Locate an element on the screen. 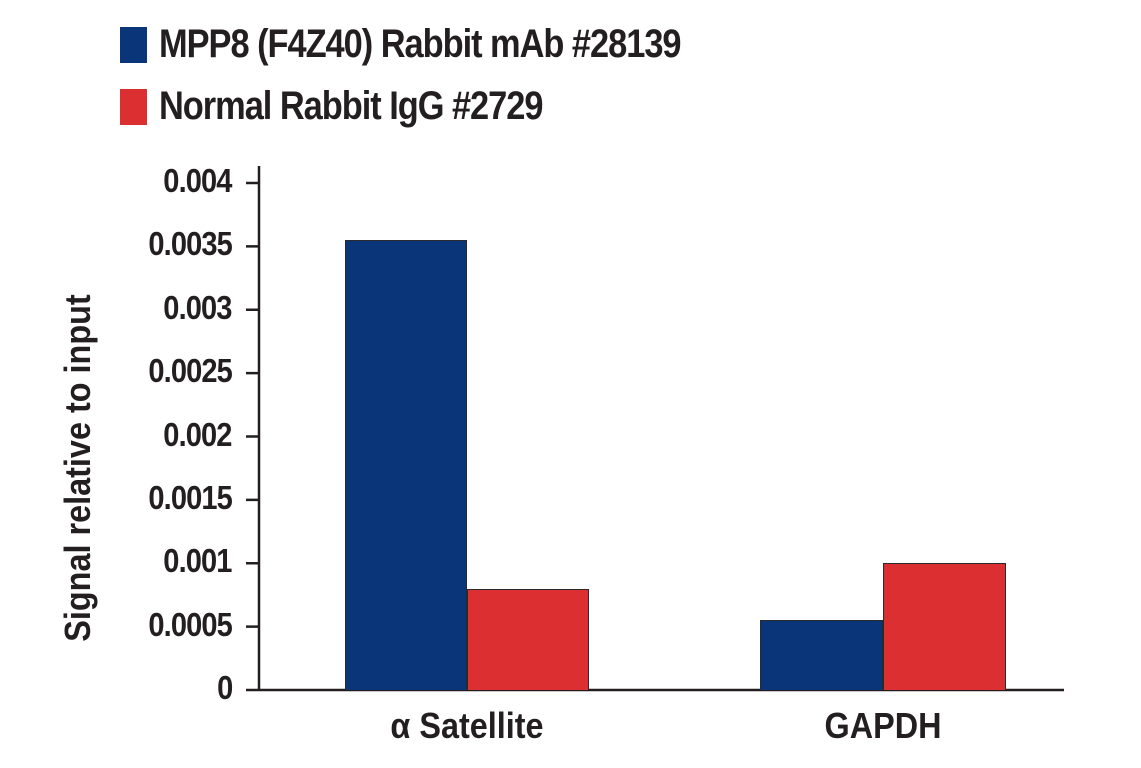  y-tick-label: 0.001 is located at coordinates (198, 561).